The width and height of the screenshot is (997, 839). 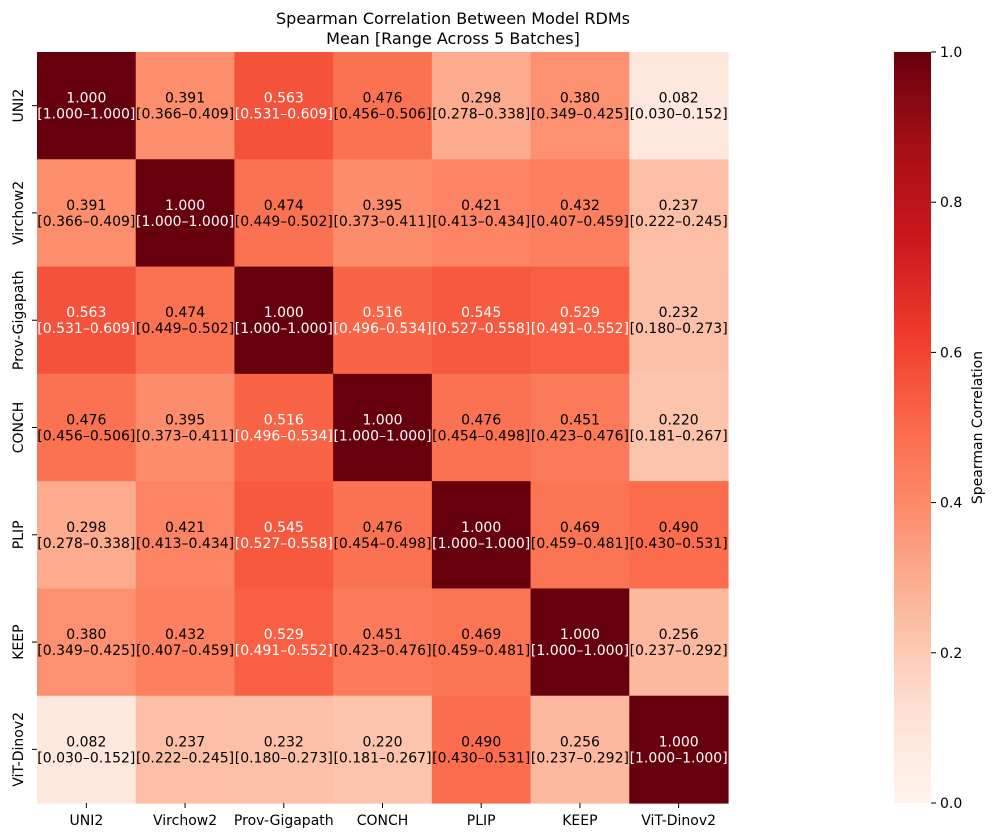 What do you see at coordinates (382, 329) in the screenshot?
I see `cell-range-label: [0.496–0.534]` at bounding box center [382, 329].